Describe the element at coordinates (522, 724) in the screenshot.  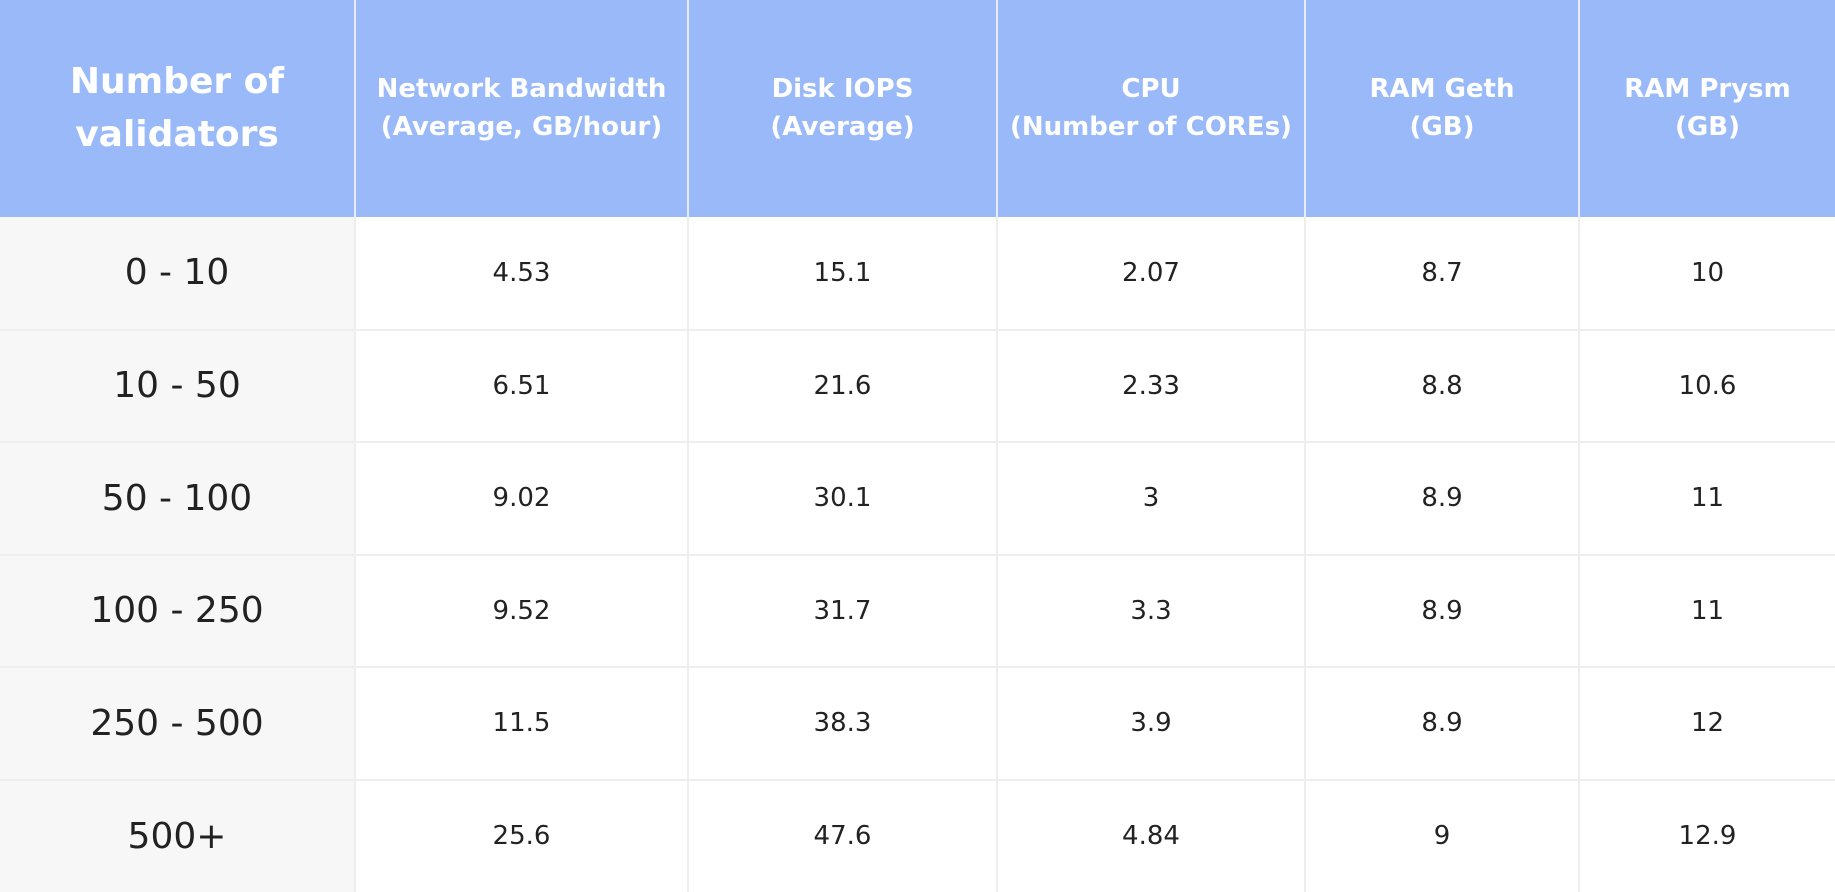
I see `network-bandwidth-cell: 11.5` at that location.